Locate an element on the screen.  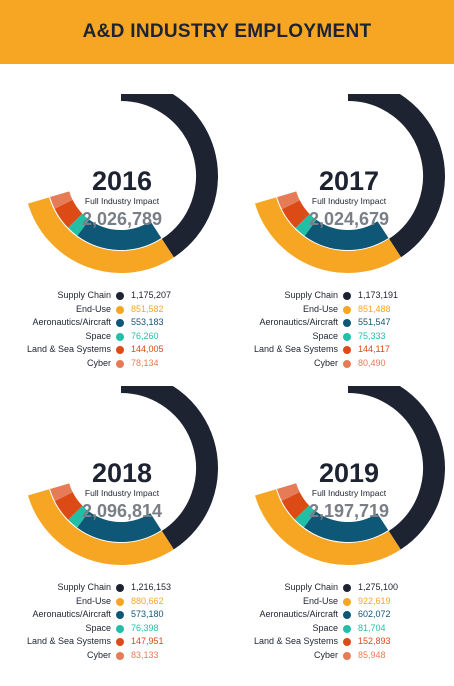
legend-item-space: Space 81,704 is located at coordinates (340, 629).